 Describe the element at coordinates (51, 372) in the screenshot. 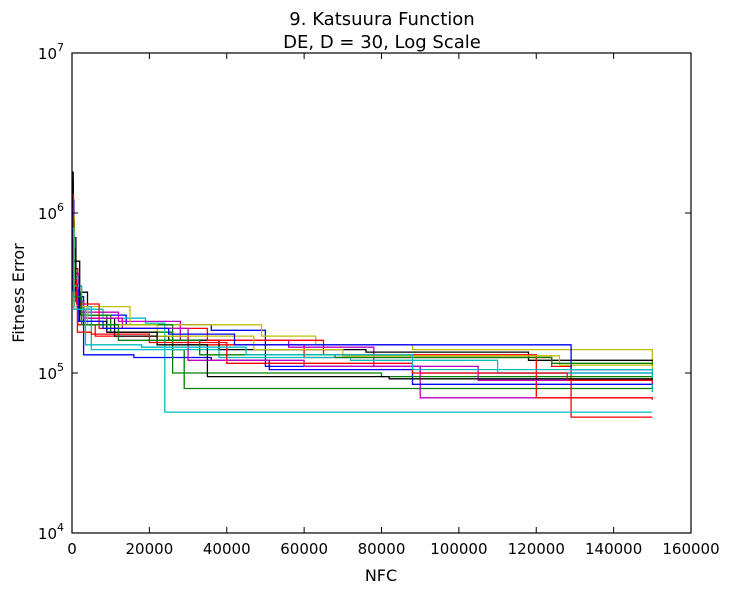

I see `y-tick-label: 10⁵` at that location.